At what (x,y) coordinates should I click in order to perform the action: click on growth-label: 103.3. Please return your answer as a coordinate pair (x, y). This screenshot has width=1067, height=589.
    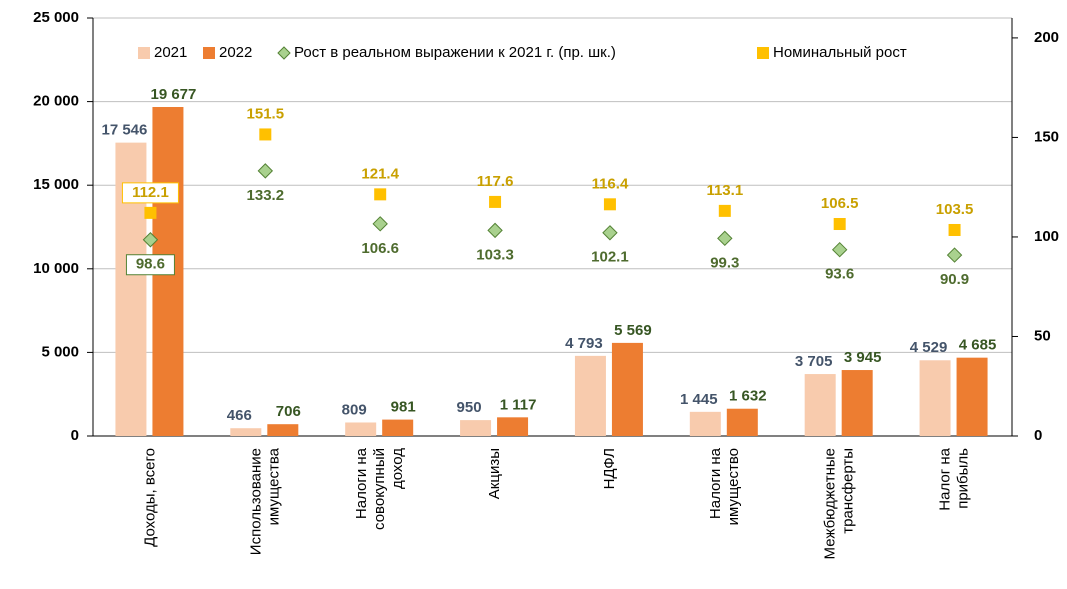
    Looking at the image, I should click on (495, 254).